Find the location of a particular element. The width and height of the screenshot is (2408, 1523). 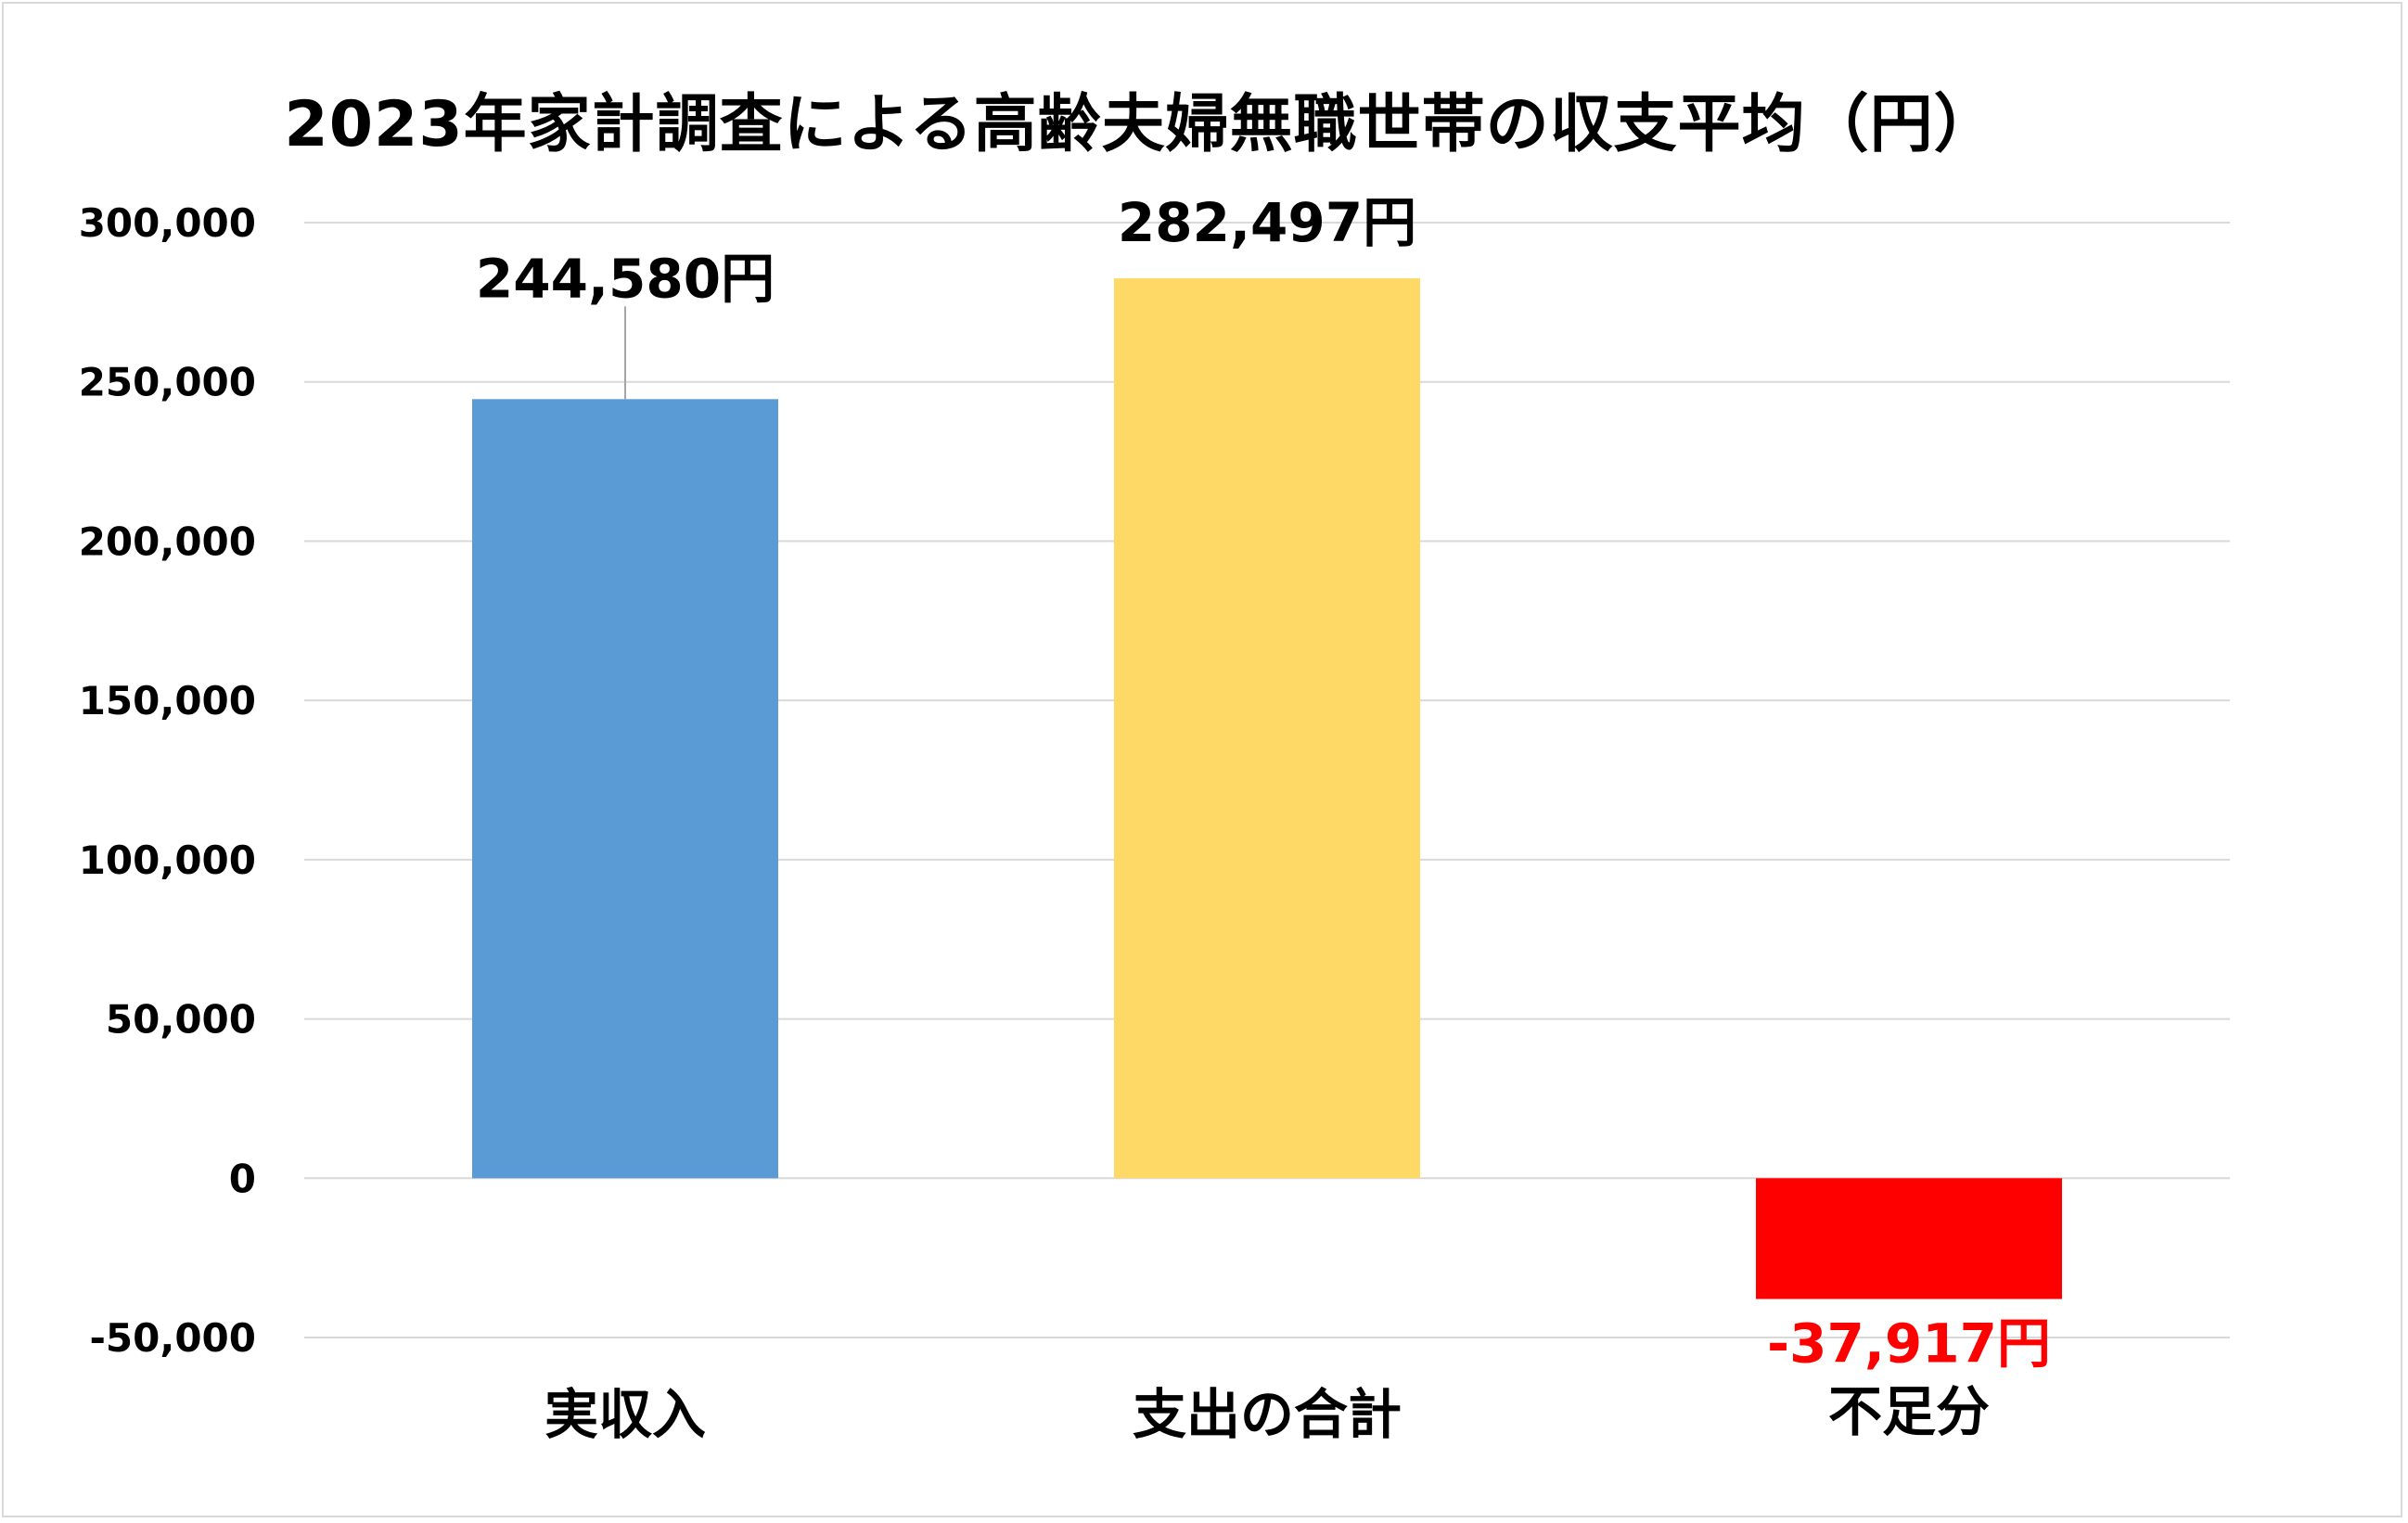

chart-title: 2023年家計調査による高齢夫婦無職世帯の収支平均（円） is located at coordinates (1141, 124).